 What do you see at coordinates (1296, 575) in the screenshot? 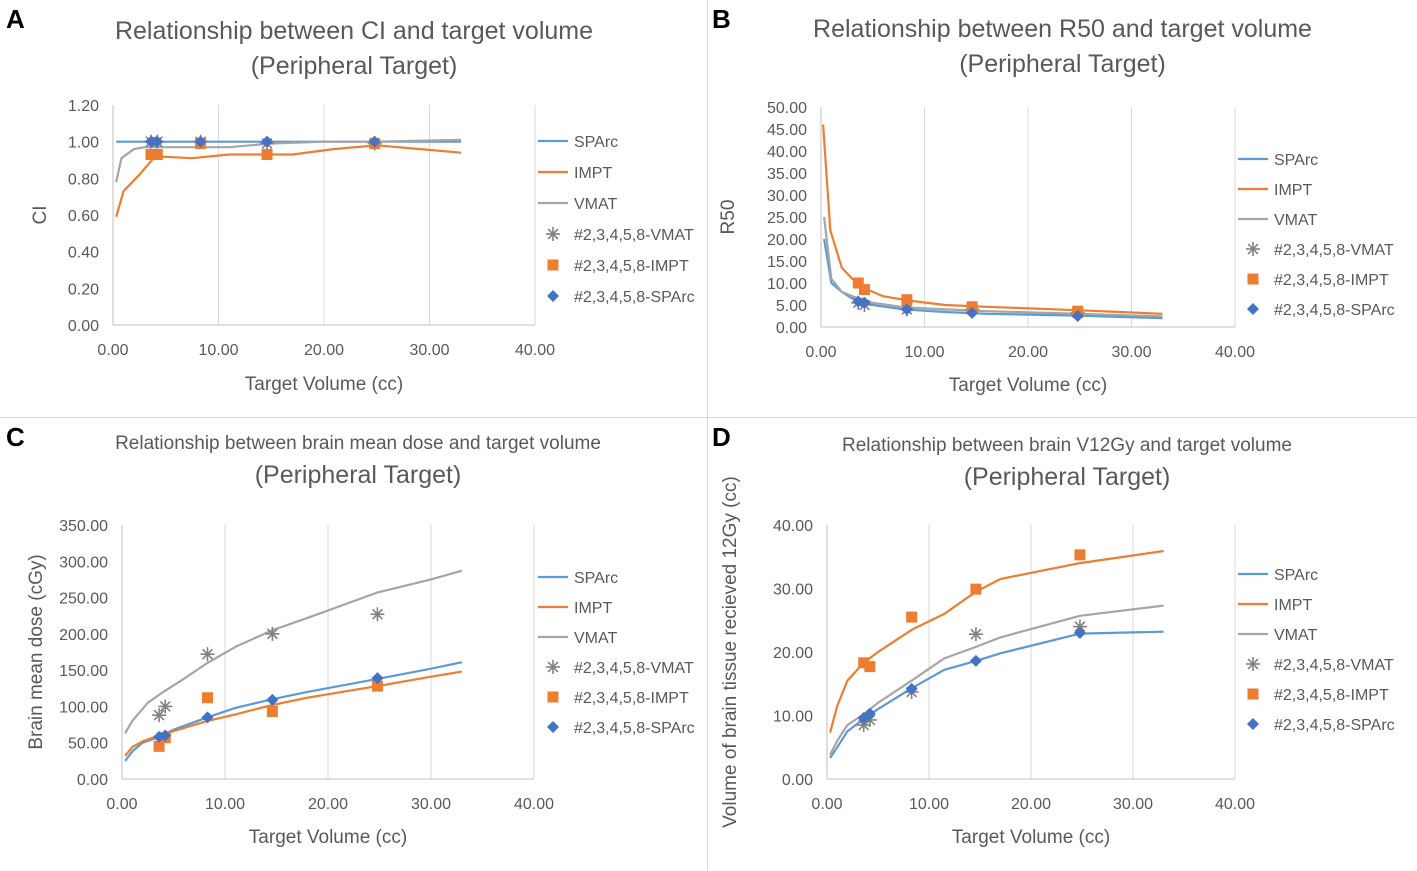
I see `legend-label-d-sparc: SPArc` at bounding box center [1296, 575].